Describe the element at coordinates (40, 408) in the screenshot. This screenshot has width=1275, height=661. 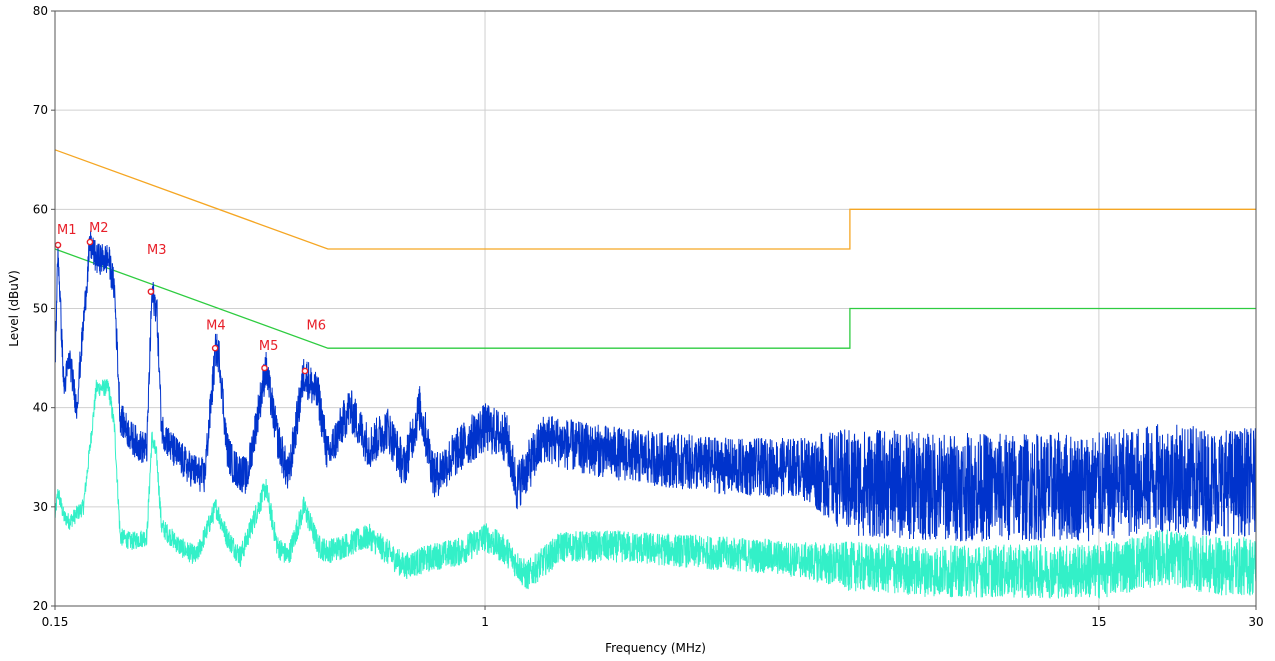
I see `y-tick-label: 40` at that location.